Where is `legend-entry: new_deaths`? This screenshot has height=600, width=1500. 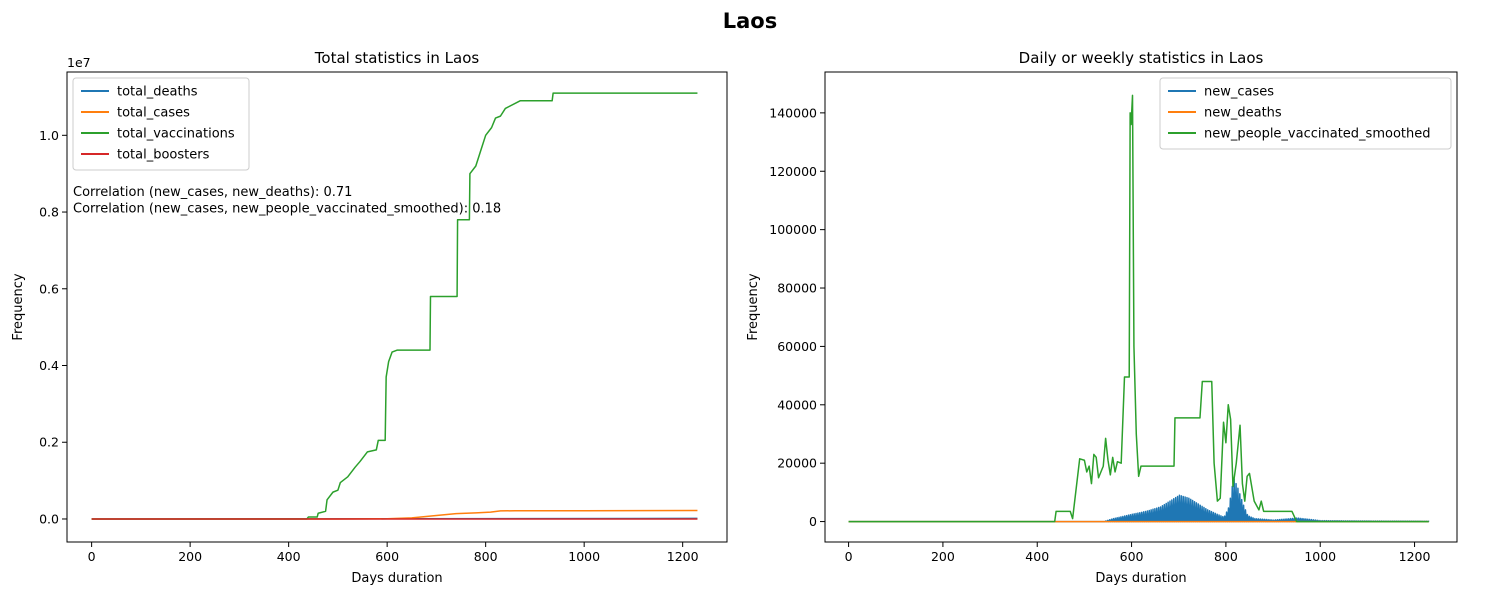
legend-entry: new_deaths is located at coordinates (1243, 113).